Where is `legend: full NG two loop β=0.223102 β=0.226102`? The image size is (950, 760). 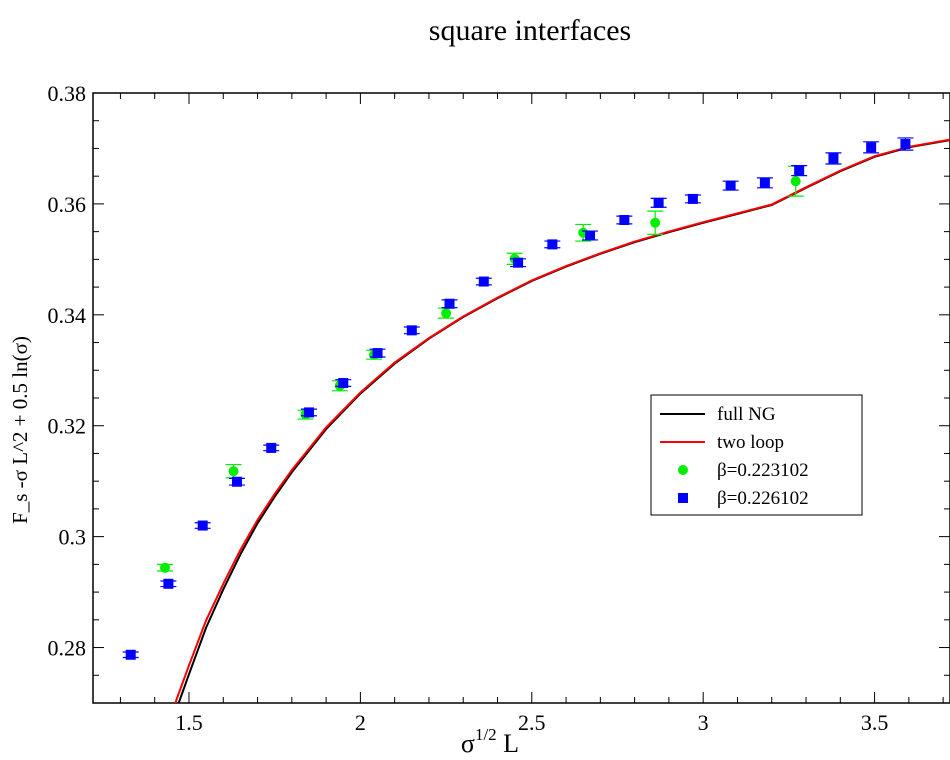 legend: full NG two loop β=0.223102 β=0.226102 is located at coordinates (756, 455).